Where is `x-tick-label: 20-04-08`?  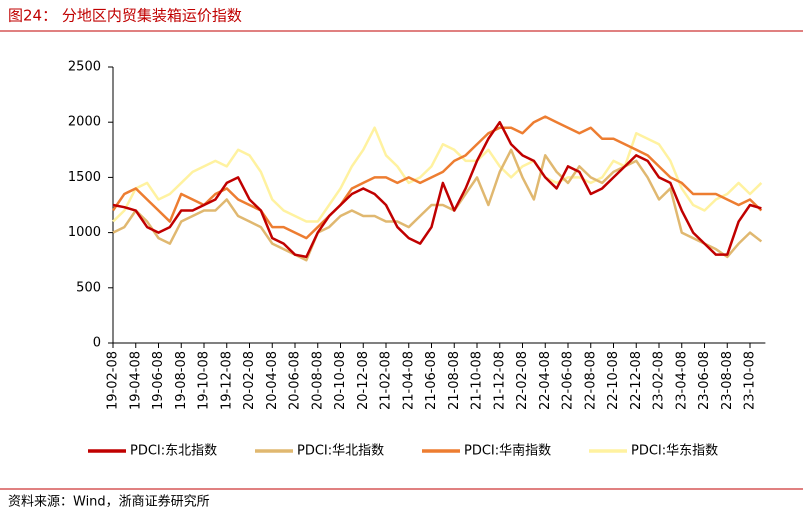 x-tick-label: 20-04-08 is located at coordinates (272, 380).